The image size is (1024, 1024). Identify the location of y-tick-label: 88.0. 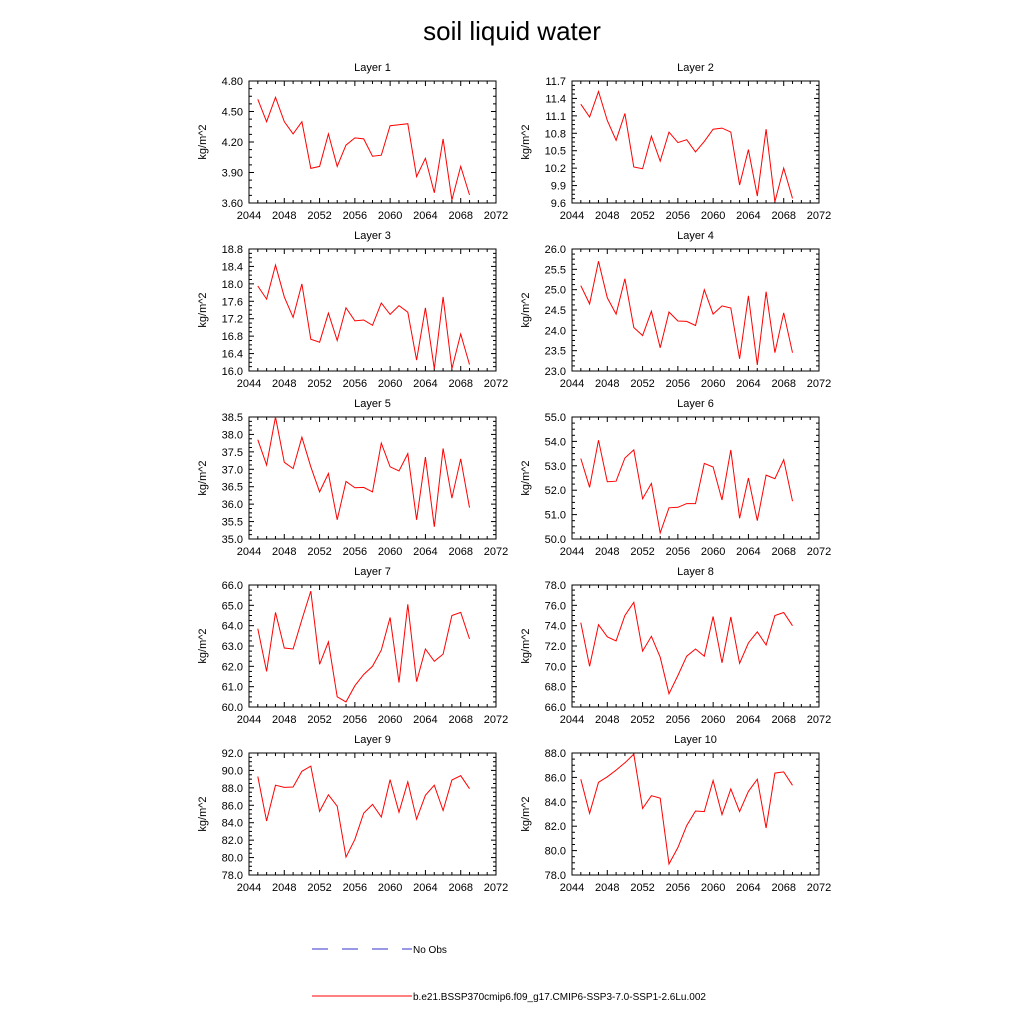
(232, 789).